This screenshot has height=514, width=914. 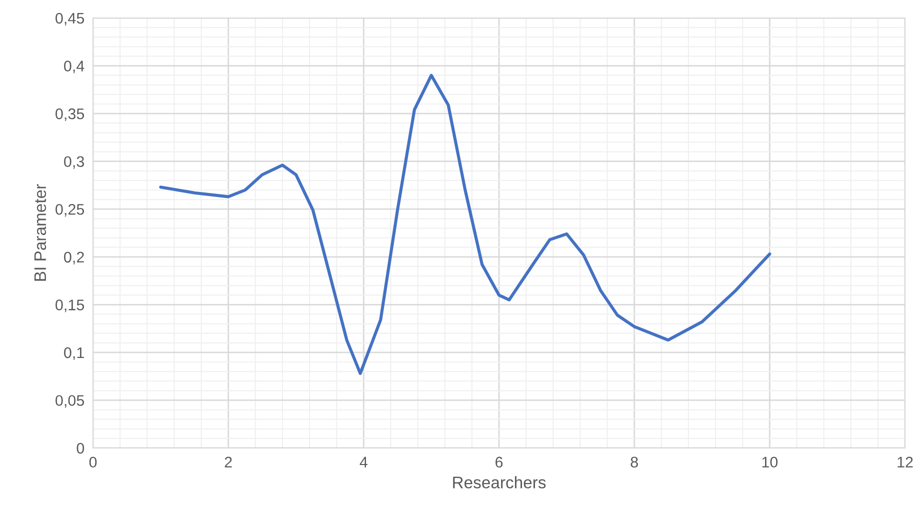 What do you see at coordinates (499, 462) in the screenshot?
I see `x-tick-label: 6` at bounding box center [499, 462].